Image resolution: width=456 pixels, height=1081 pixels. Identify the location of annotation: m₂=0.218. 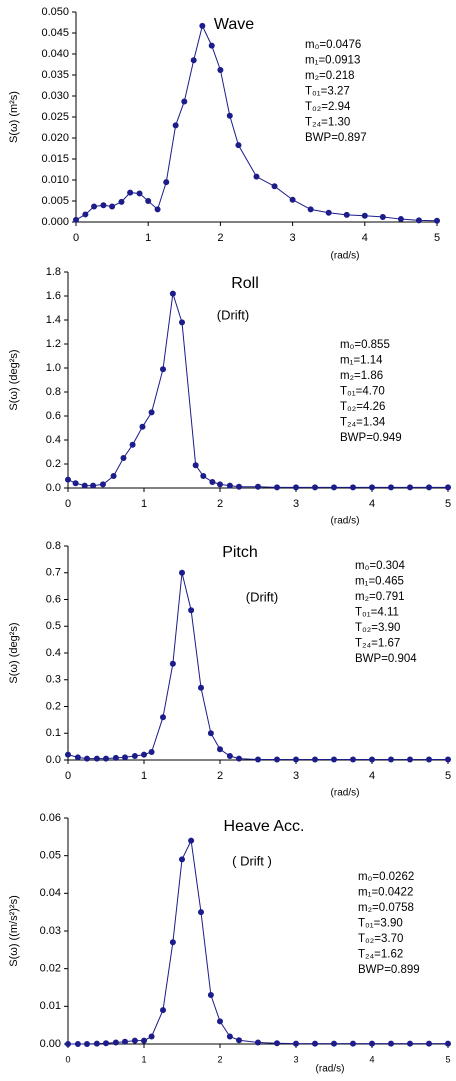
(330, 76).